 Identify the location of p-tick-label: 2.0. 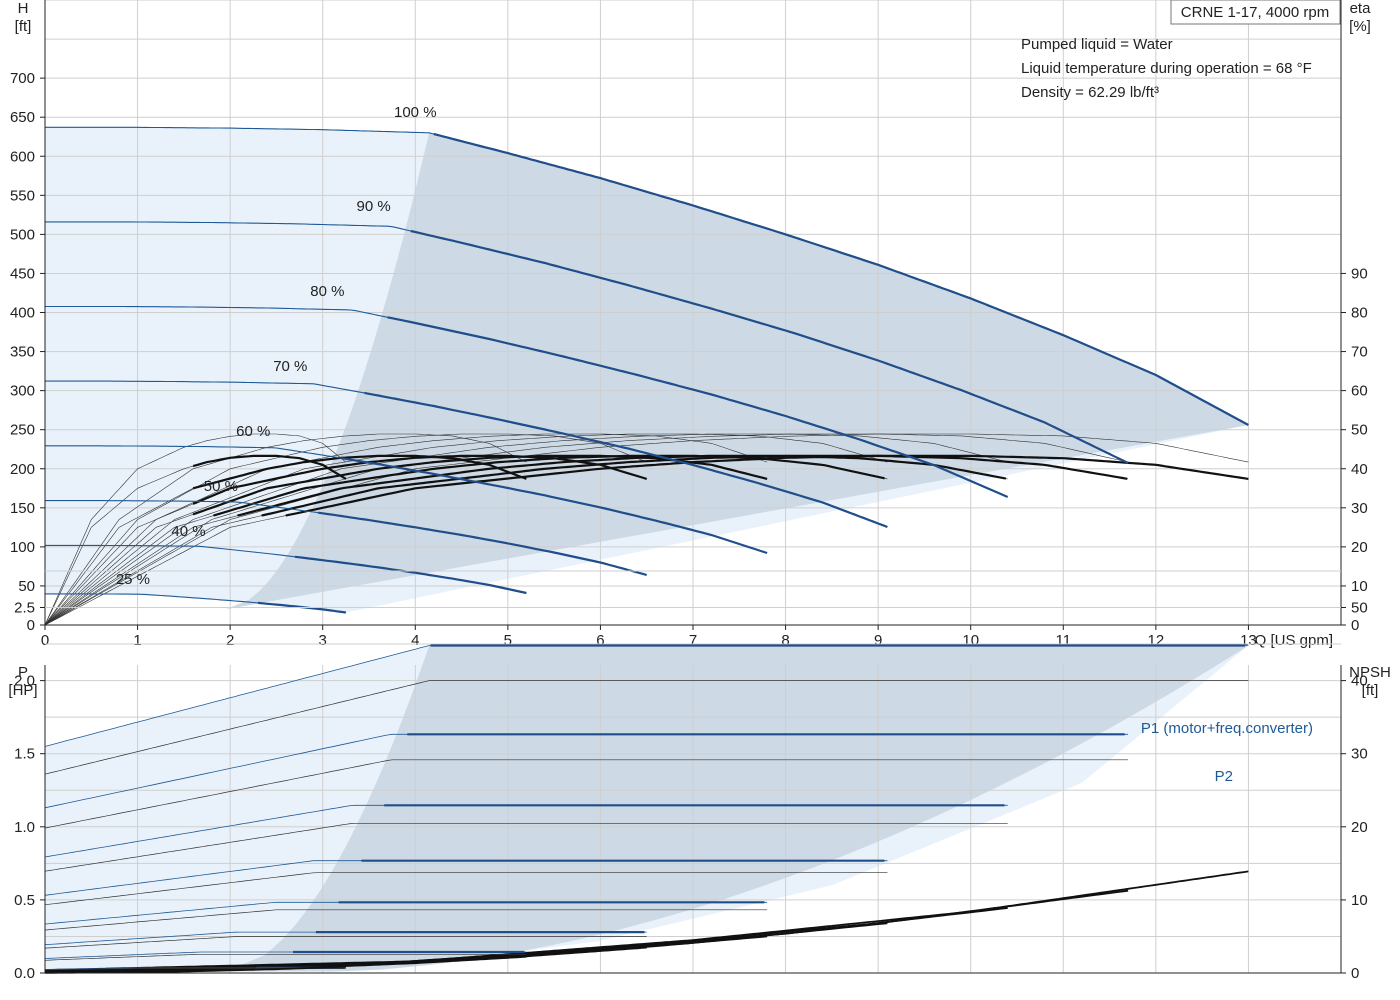
(24, 681).